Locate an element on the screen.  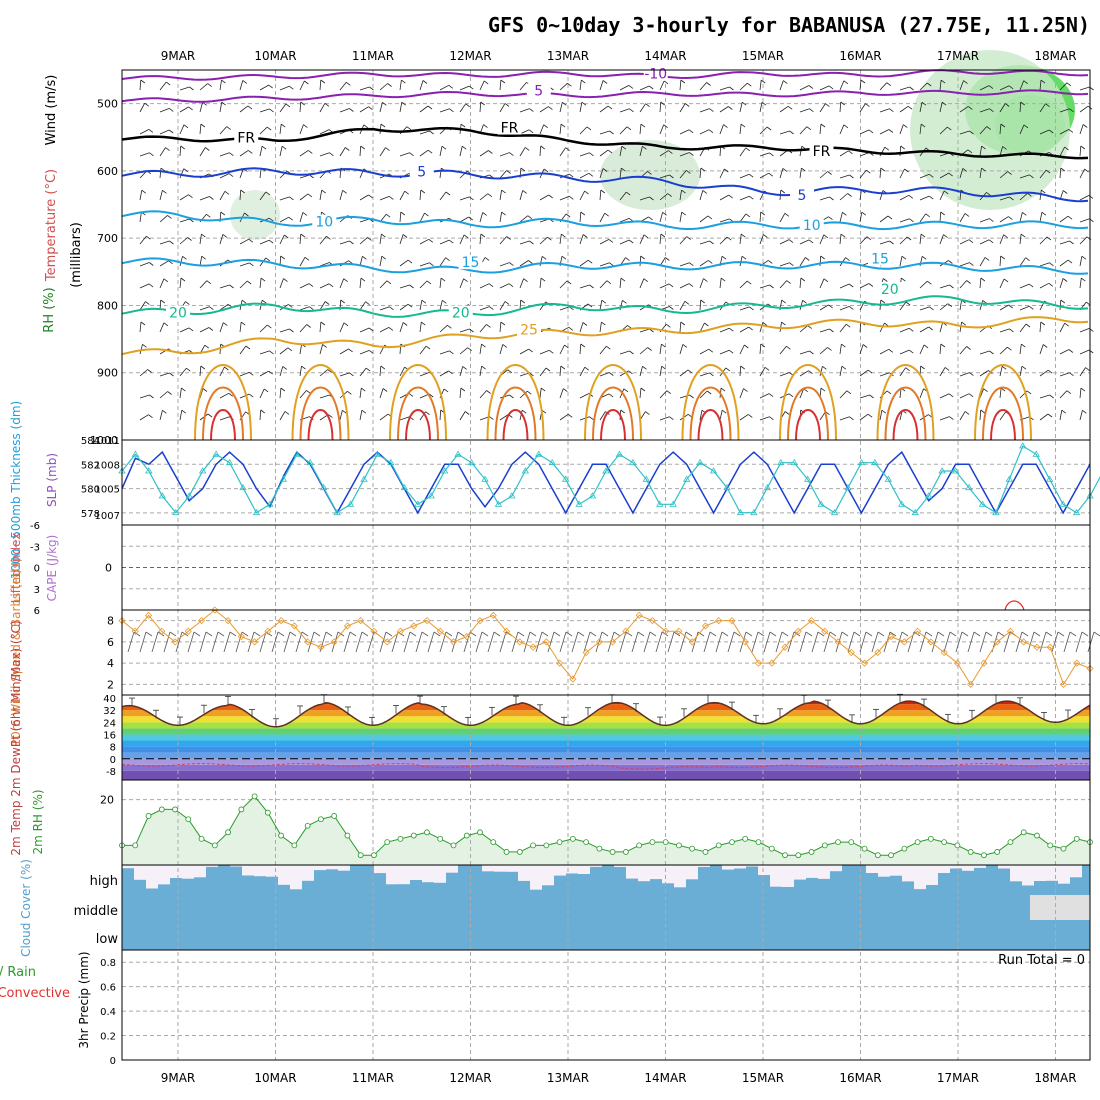
wind-tick-label: 4 is located at coordinates (110, 663).